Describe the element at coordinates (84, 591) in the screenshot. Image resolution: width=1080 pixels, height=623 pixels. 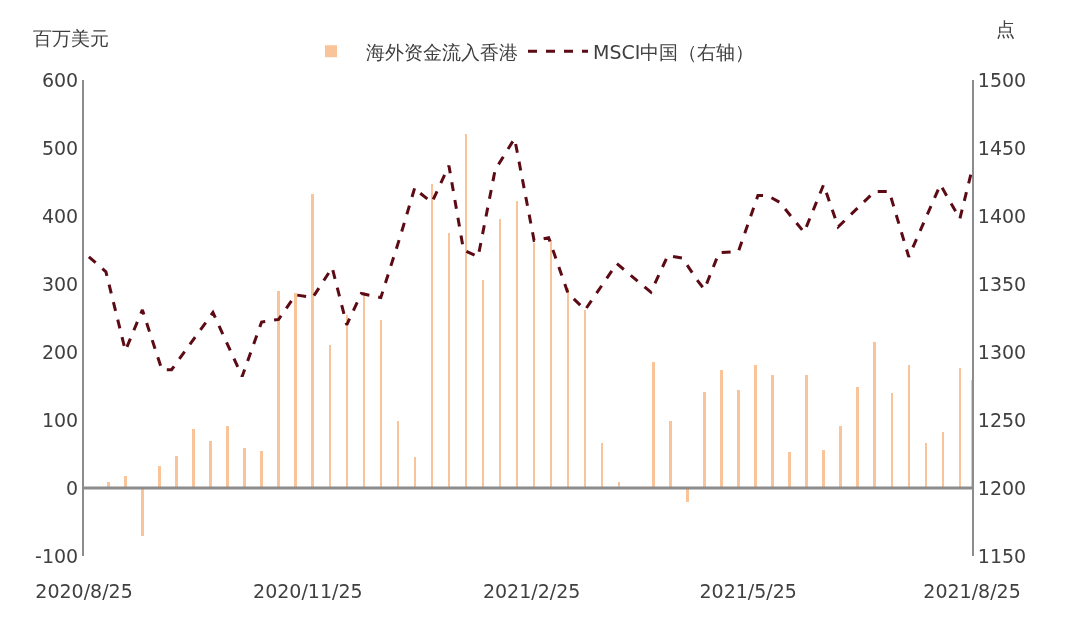
I see `x-tick-label: 2020/8/25` at that location.